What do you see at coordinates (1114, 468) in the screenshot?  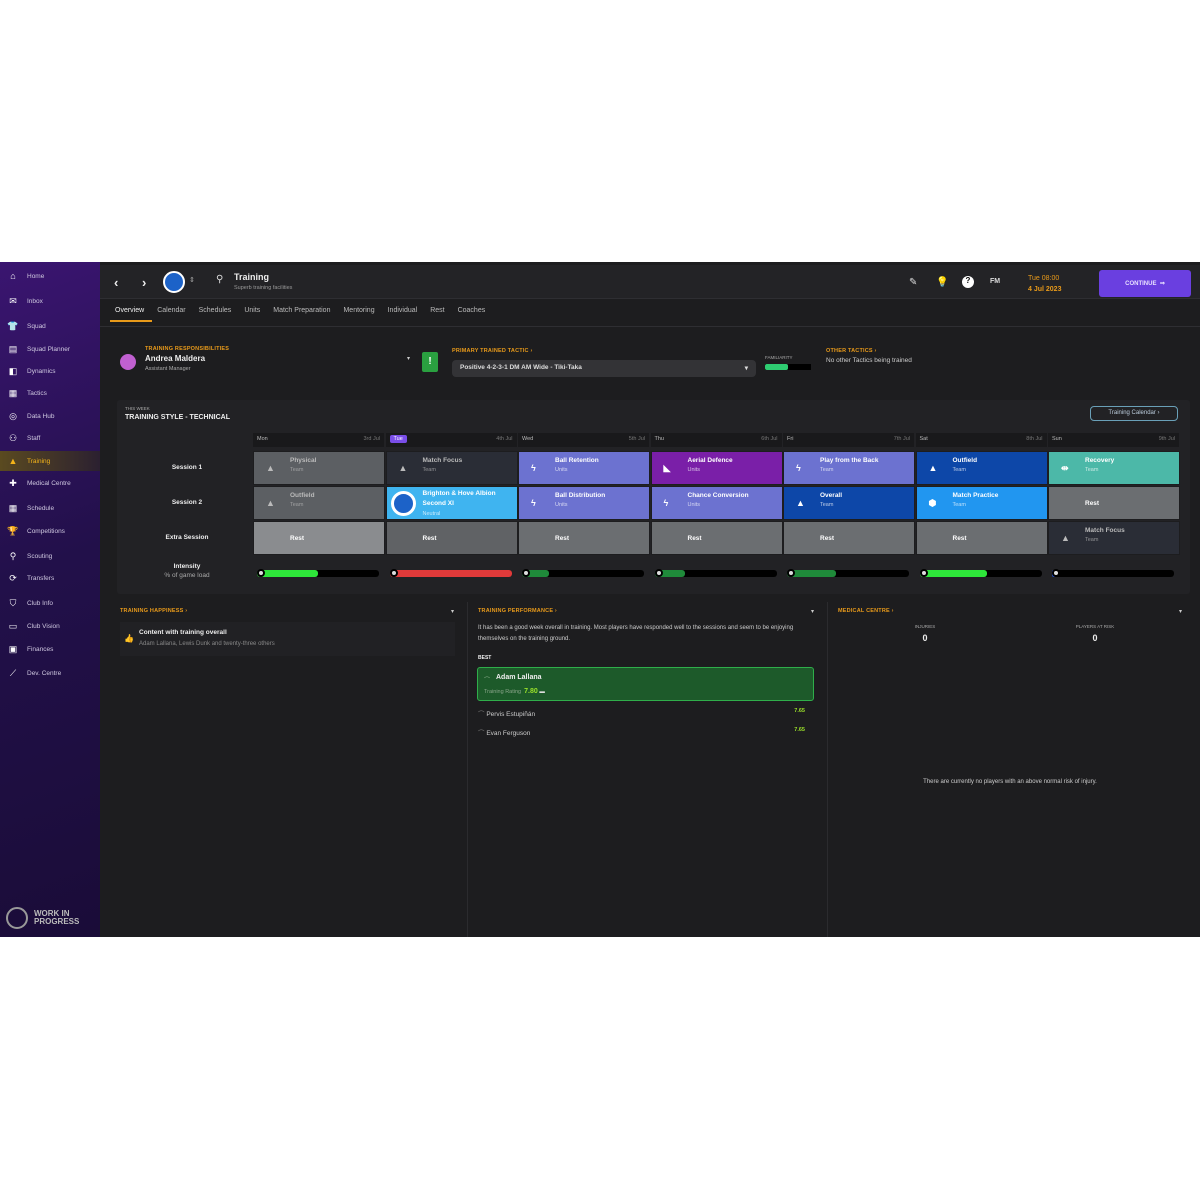 I see `training-session: ⇹ Recovery Team` at bounding box center [1114, 468].